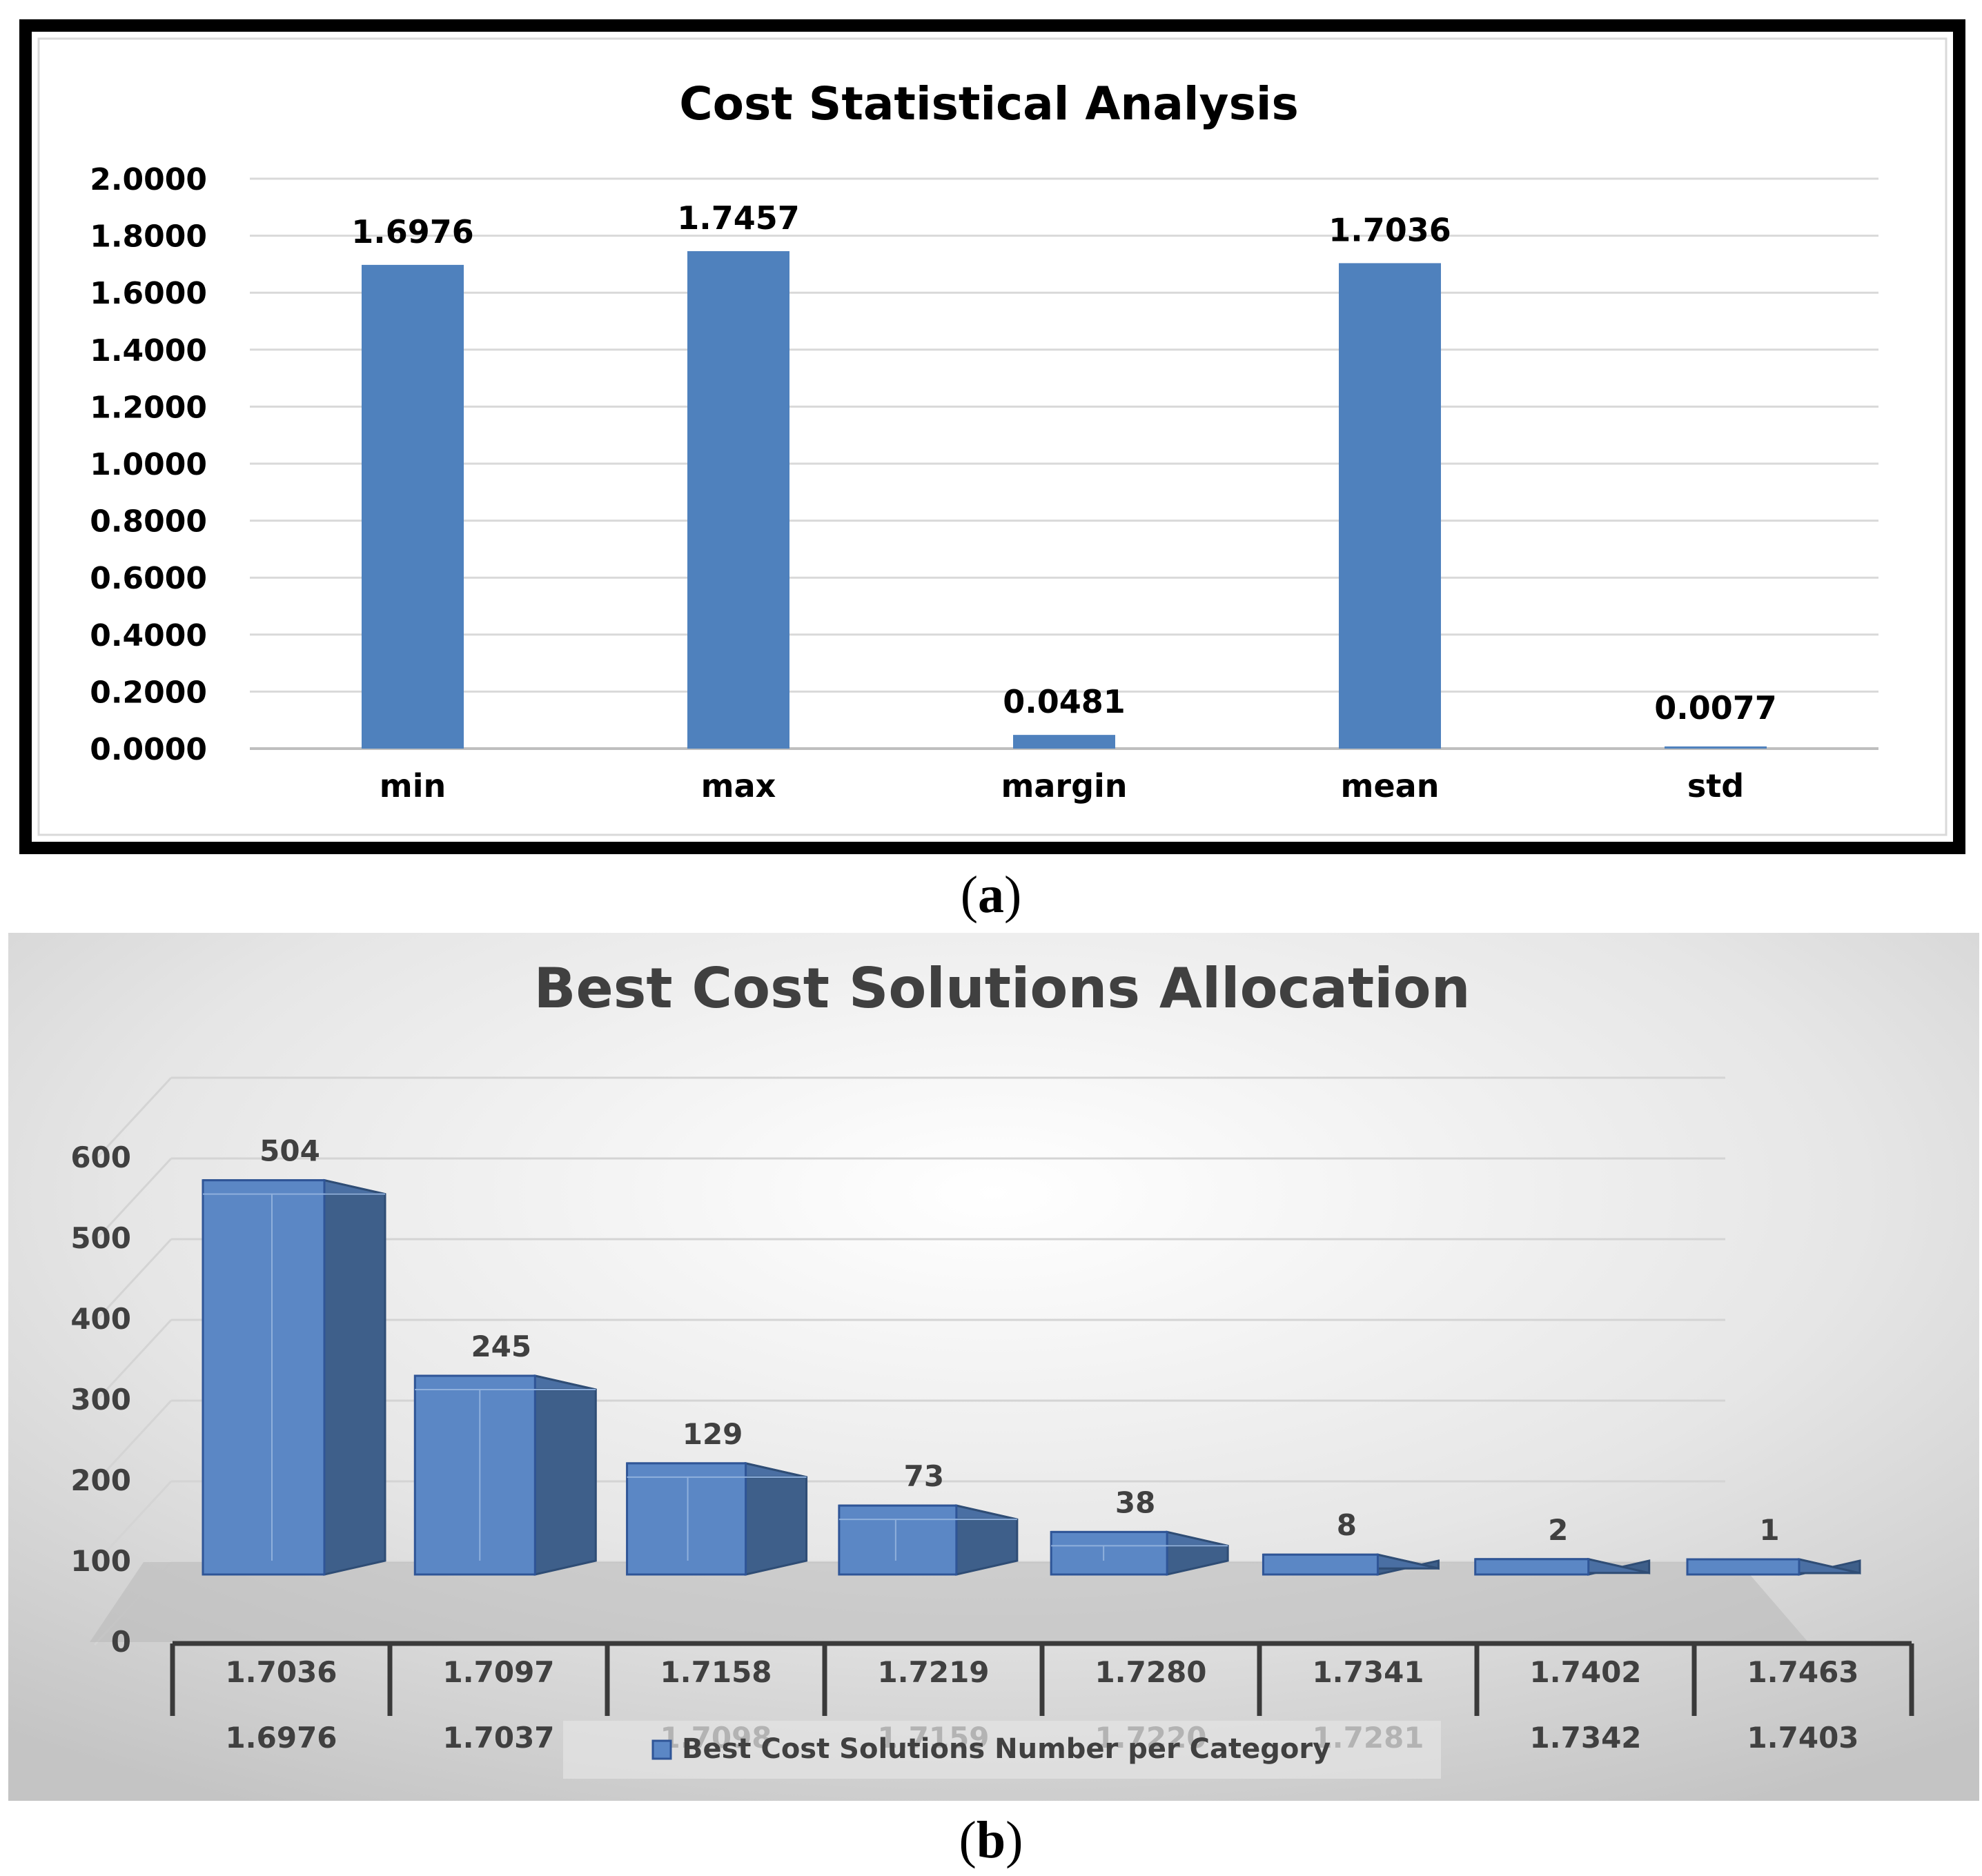  What do you see at coordinates (1716, 747) in the screenshot?
I see `bar-std` at bounding box center [1716, 747].